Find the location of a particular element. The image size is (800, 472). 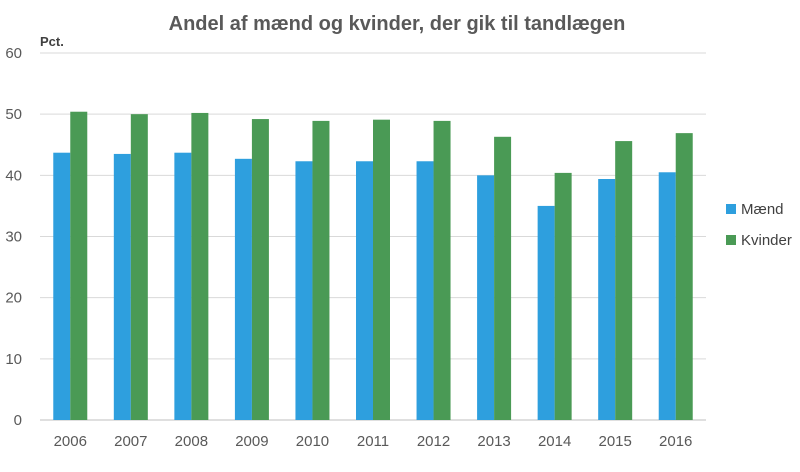

y-tick-label: 0 is located at coordinates (18, 420).